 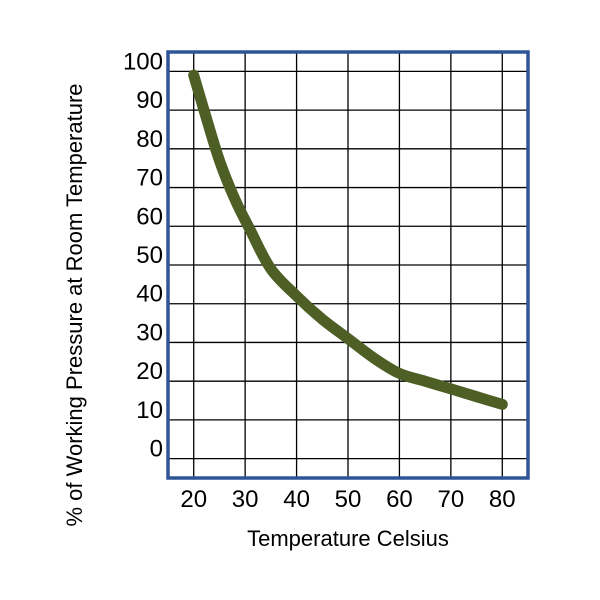 What do you see at coordinates (451, 499) in the screenshot?
I see `x-tick-label: 70` at bounding box center [451, 499].